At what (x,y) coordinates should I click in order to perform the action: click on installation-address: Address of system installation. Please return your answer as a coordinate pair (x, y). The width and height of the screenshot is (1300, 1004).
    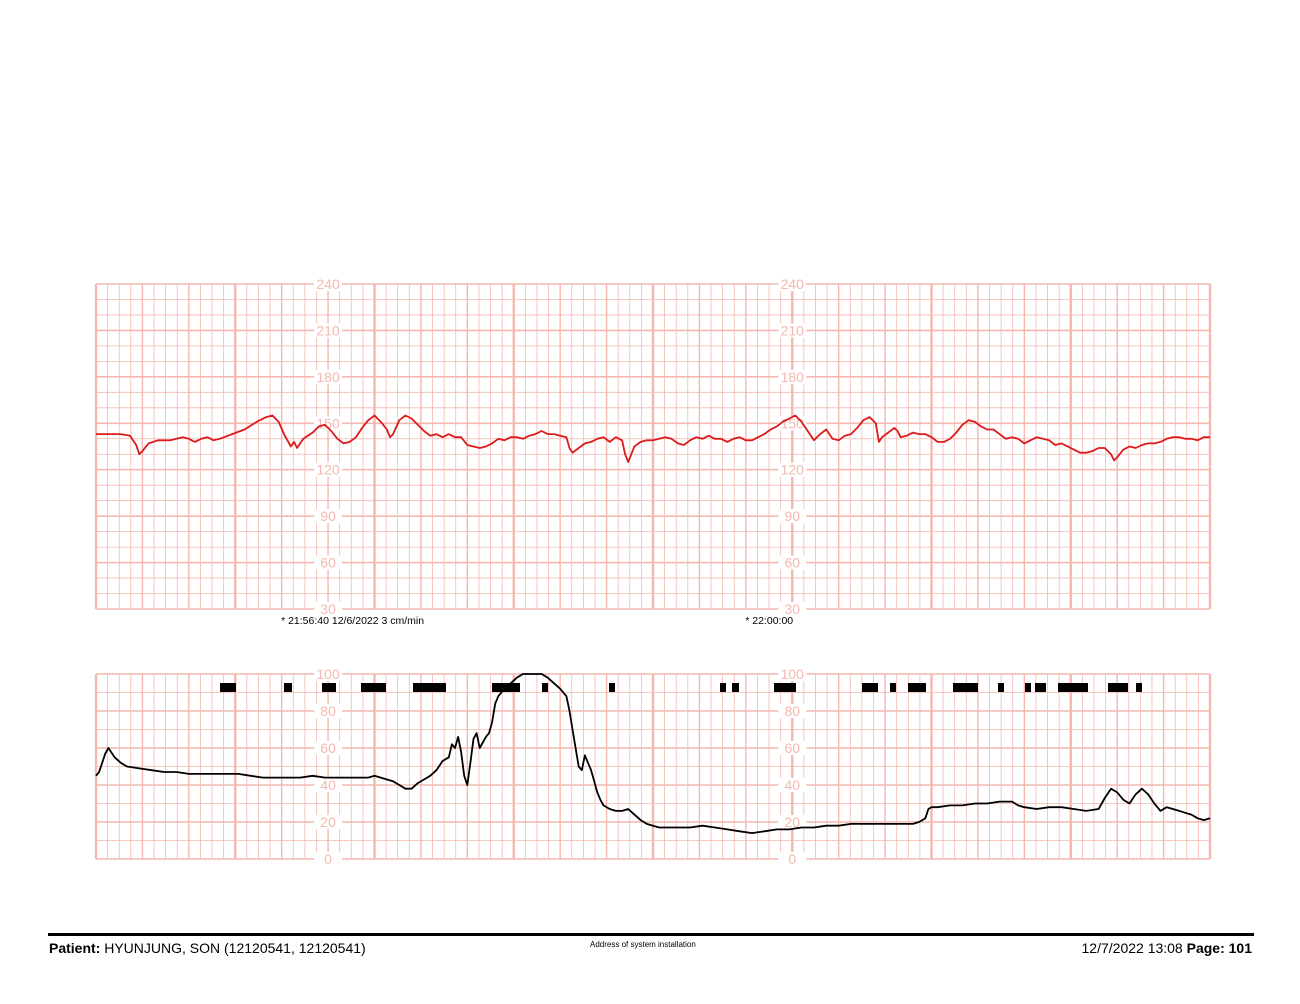
    Looking at the image, I should click on (643, 944).